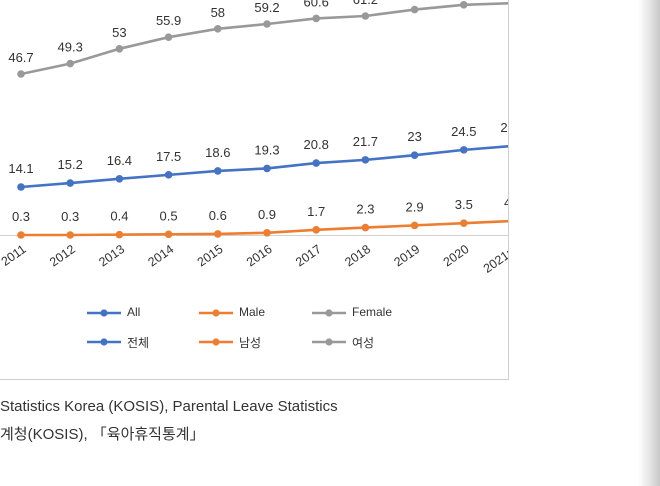 The width and height of the screenshot is (660, 486). I want to click on data-label: 18.6, so click(217, 152).